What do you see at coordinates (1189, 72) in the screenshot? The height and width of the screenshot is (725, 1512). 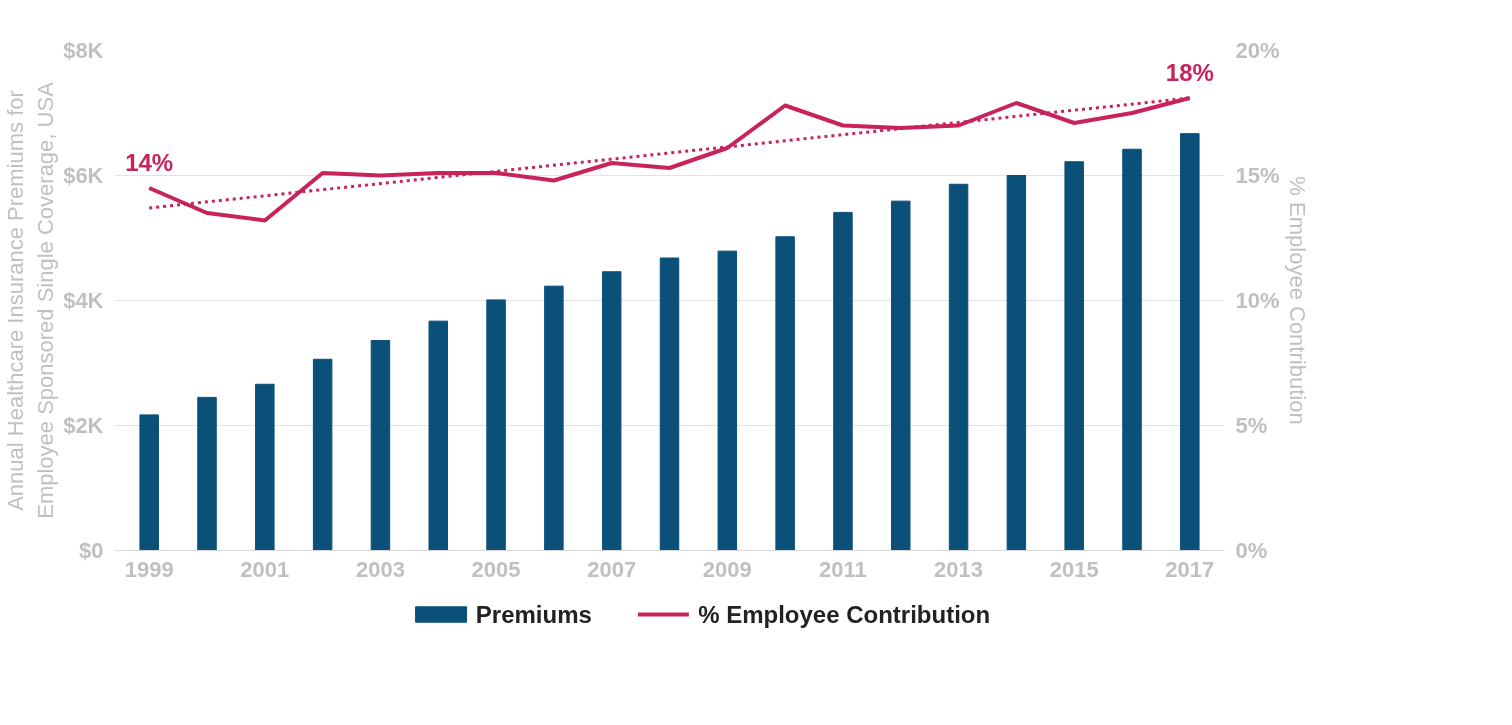 I see `data-label: 18%` at bounding box center [1189, 72].